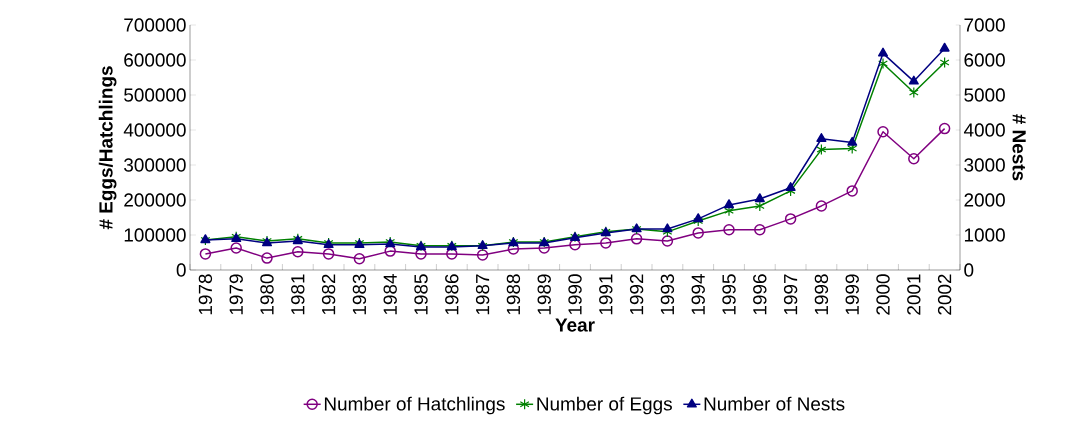  Describe the element at coordinates (155, 165) in the screenshot. I see `y-tick-label: 300000` at that location.